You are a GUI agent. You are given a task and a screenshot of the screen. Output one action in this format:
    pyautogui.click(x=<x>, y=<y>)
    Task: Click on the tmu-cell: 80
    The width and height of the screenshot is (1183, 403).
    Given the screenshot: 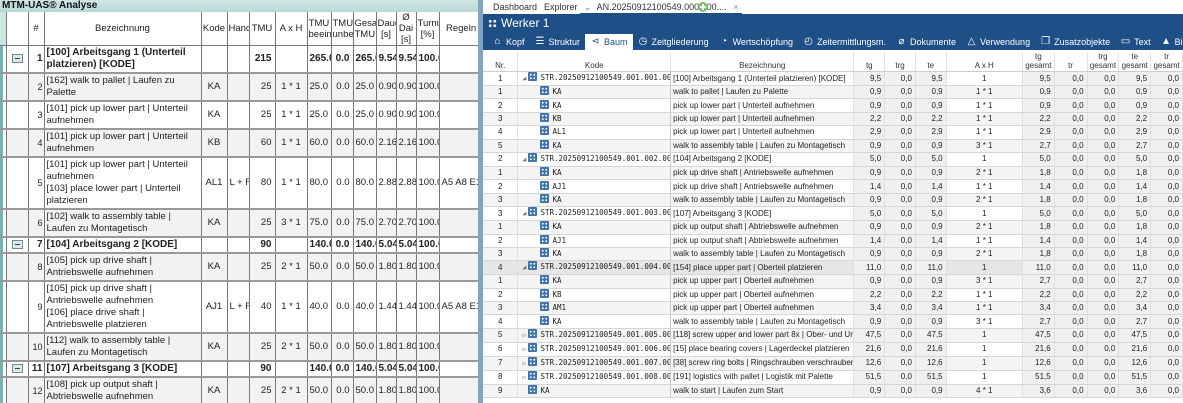 What is the action you would take?
    pyautogui.click(x=262, y=183)
    